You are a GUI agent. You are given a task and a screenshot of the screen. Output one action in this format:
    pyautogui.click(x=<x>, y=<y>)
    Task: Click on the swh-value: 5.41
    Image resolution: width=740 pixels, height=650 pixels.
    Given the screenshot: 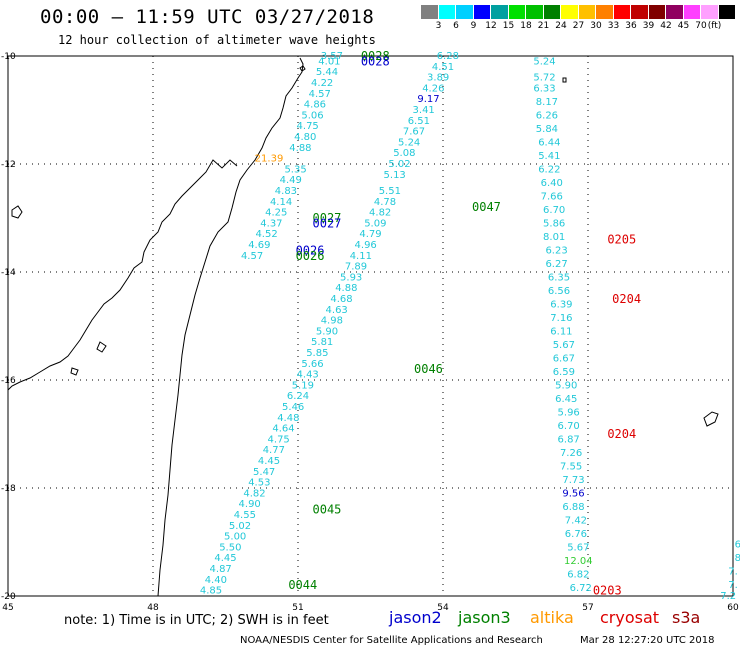 What is the action you would take?
    pyautogui.click(x=549, y=156)
    